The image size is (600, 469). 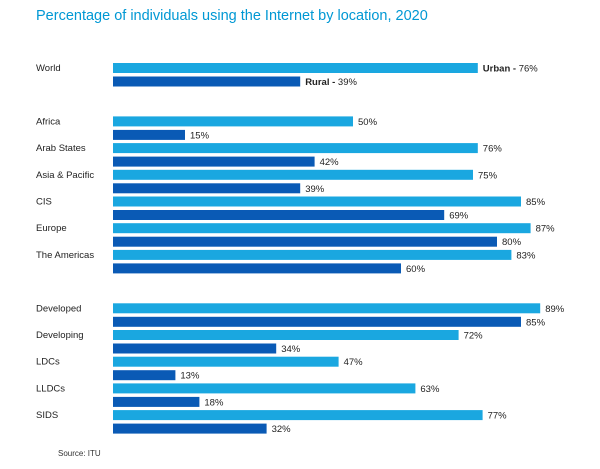 What do you see at coordinates (510, 69) in the screenshot?
I see `value-label-urban-world: Urban - 76%` at bounding box center [510, 69].